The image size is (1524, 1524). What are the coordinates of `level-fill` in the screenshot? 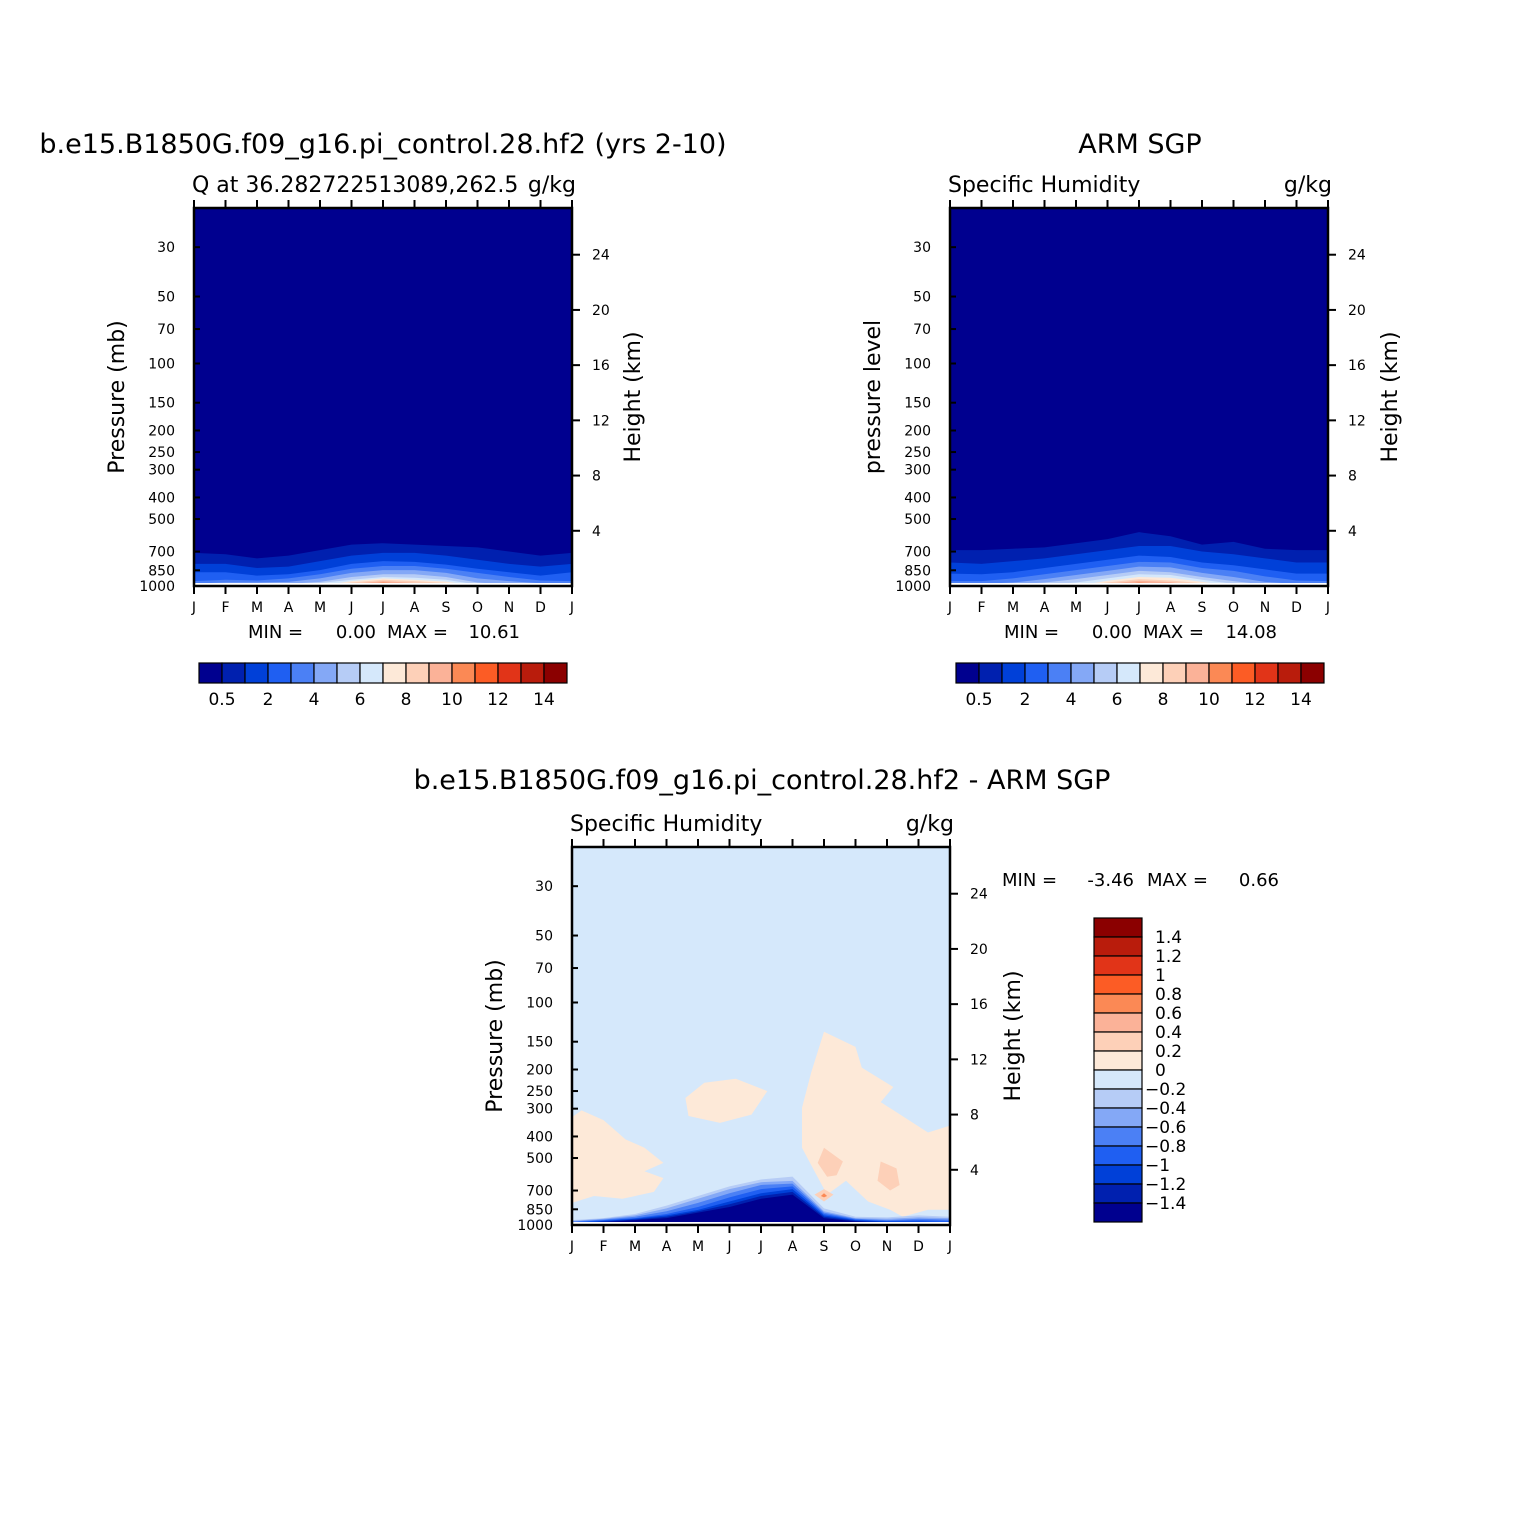 It's located at (383, 397).